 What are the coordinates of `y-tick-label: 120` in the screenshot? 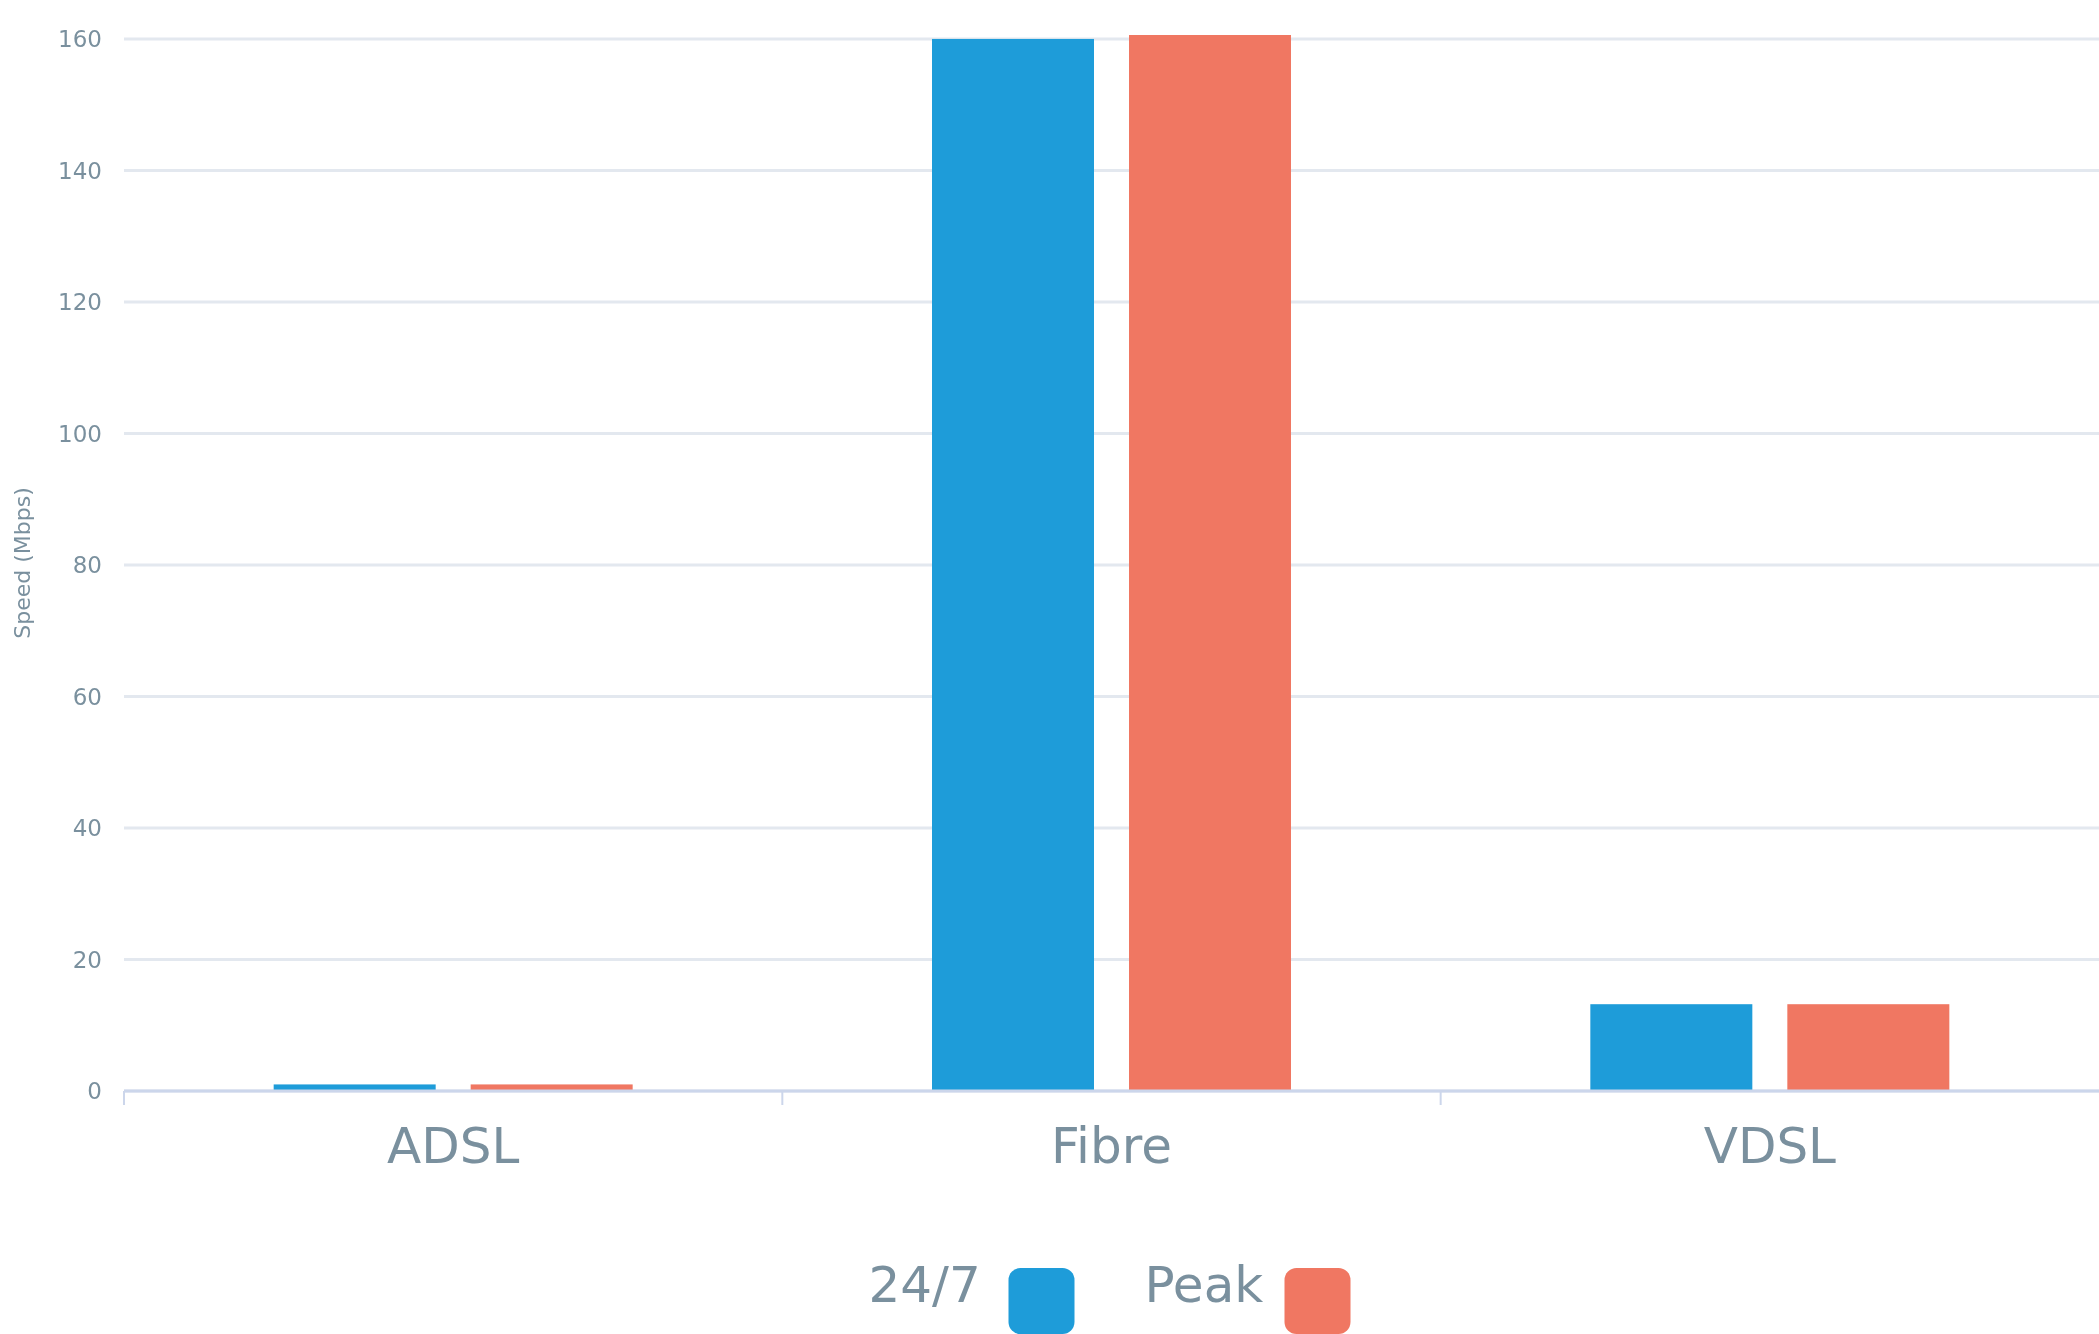 It's located at (80, 302).